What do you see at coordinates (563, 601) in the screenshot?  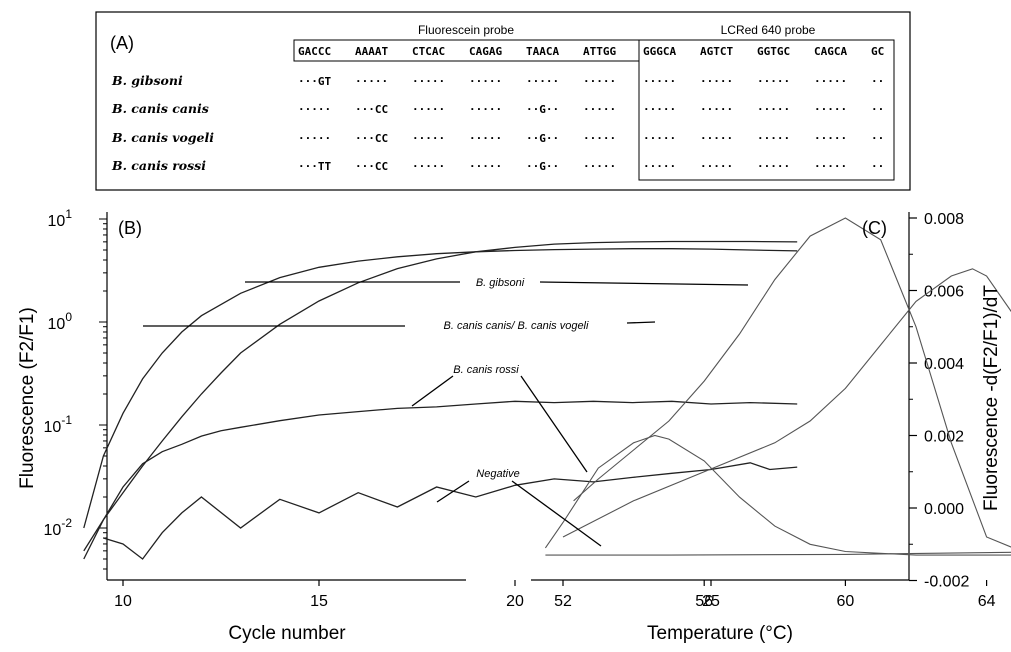 I see `c-x-tick-label: 52` at bounding box center [563, 601].